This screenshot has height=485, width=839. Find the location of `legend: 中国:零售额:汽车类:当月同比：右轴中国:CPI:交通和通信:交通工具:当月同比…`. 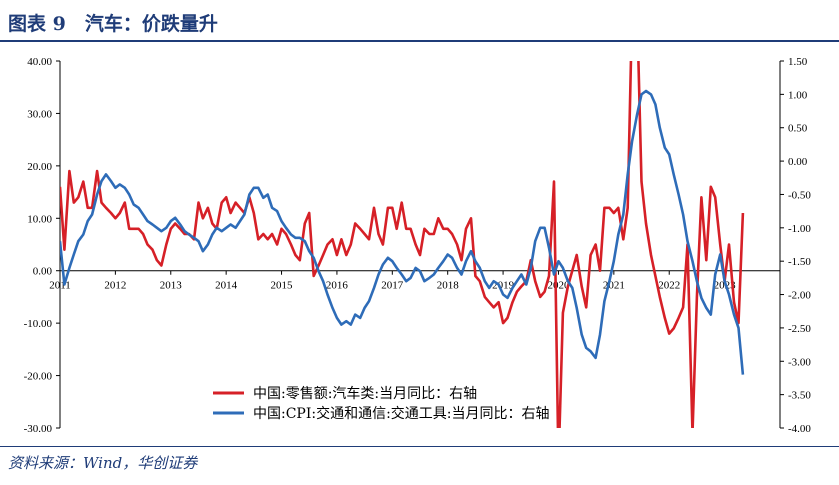

legend: 中国:零售额:汽车类:当月同比：右轴中国:CPI:交通和通信:交通工具:当月同比… is located at coordinates (381, 403).